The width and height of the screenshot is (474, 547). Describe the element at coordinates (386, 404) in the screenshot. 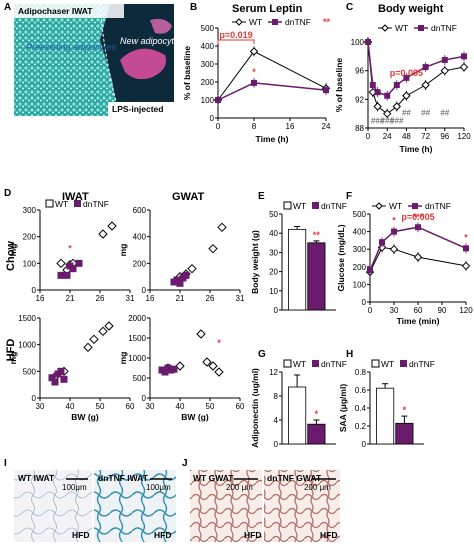

I see `chart-h: 0 0.2 0.4 0.6 0.8 SAA (μg/ml) * WT dnTNF` at that location.